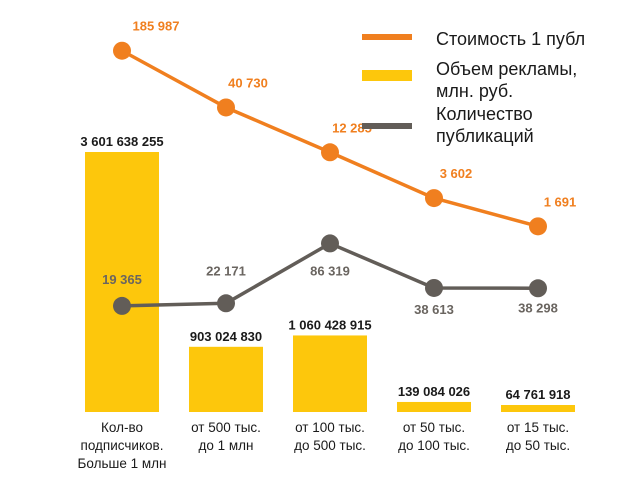  Describe the element at coordinates (122, 445) in the screenshot. I see `category-label-0: Кол-во подписчиков. Больше 1 млн` at that location.